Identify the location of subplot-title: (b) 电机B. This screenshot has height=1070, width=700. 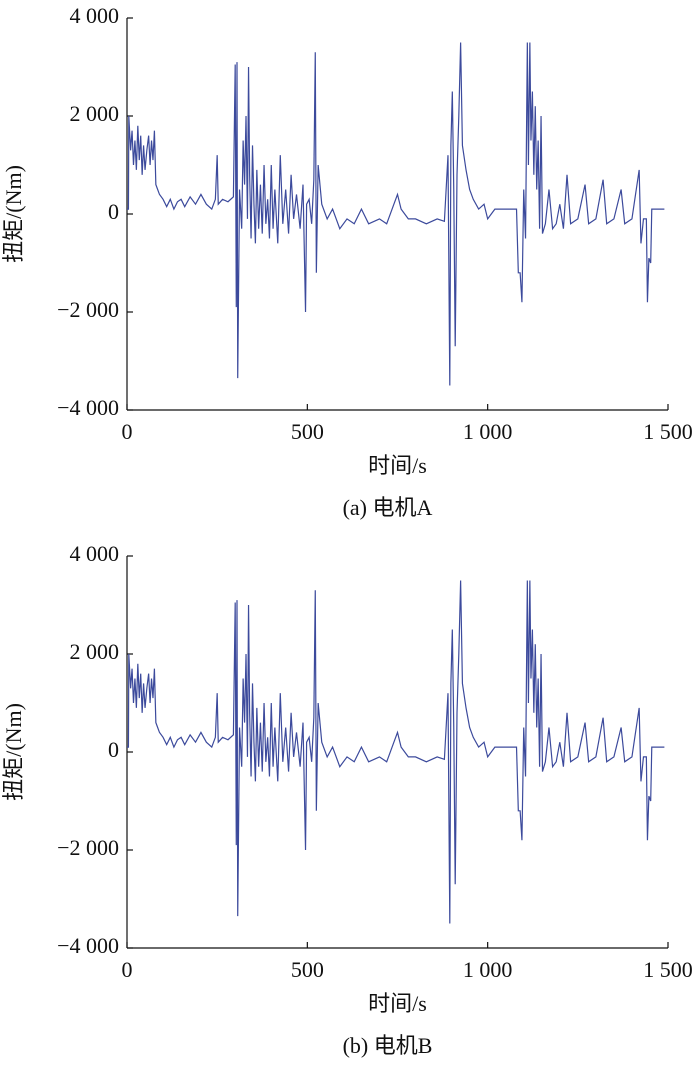
(388, 1045).